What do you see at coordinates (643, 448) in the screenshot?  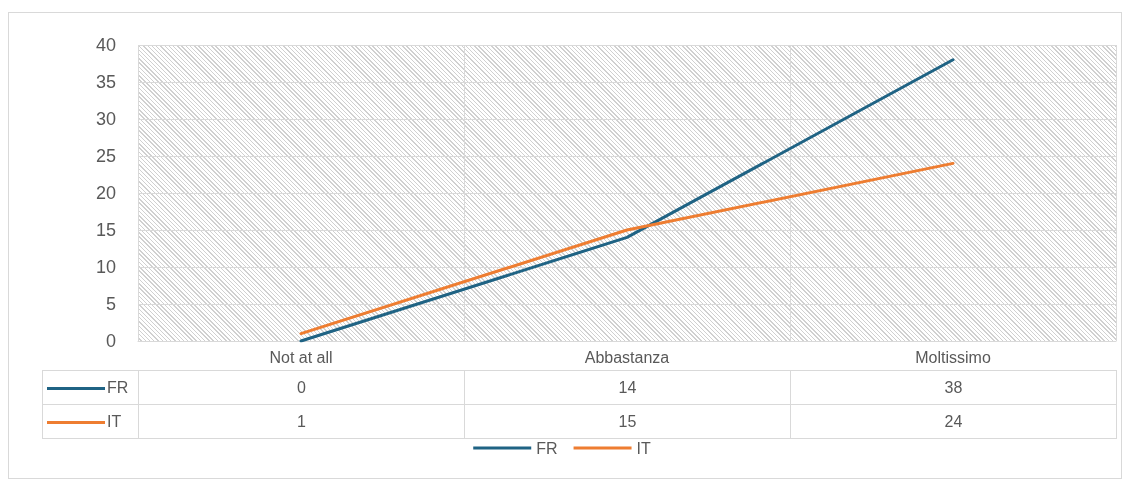 I see `legend-label: IT` at bounding box center [643, 448].